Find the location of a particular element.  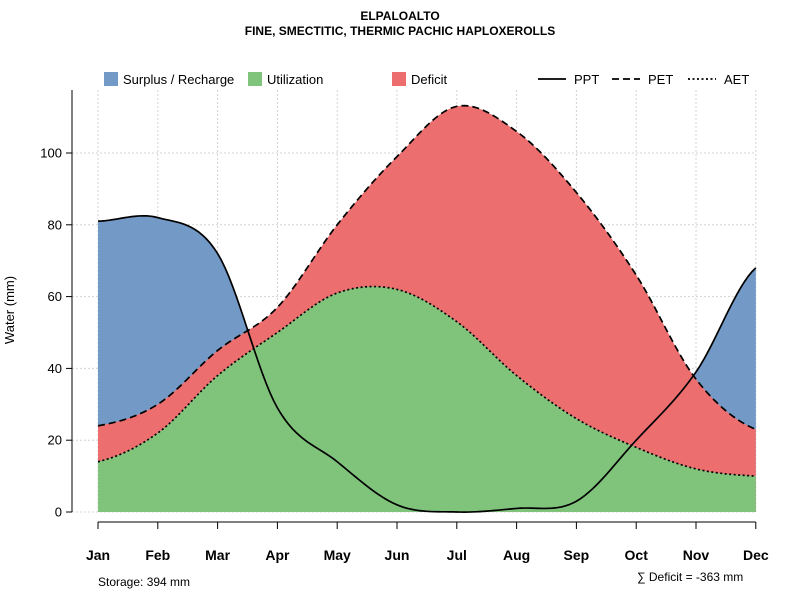

x-tick-label: Jul is located at coordinates (457, 555).